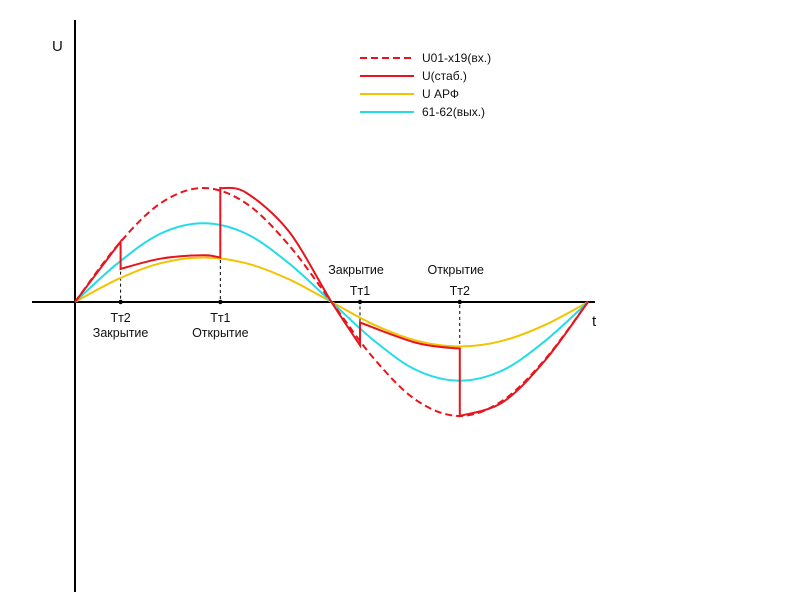 The height and width of the screenshot is (600, 800). What do you see at coordinates (594, 321) in the screenshot?
I see `x-axis-label: t` at bounding box center [594, 321].